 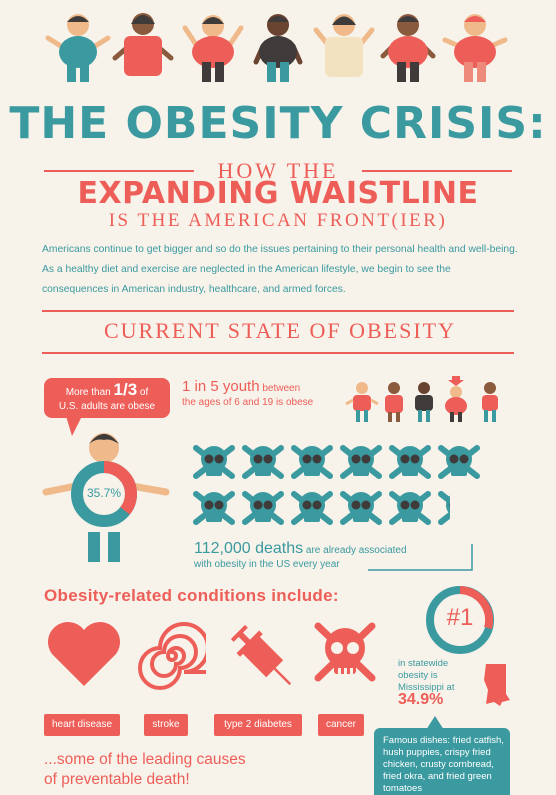 I want to click on subtitle-rule-right, so click(x=437, y=171).